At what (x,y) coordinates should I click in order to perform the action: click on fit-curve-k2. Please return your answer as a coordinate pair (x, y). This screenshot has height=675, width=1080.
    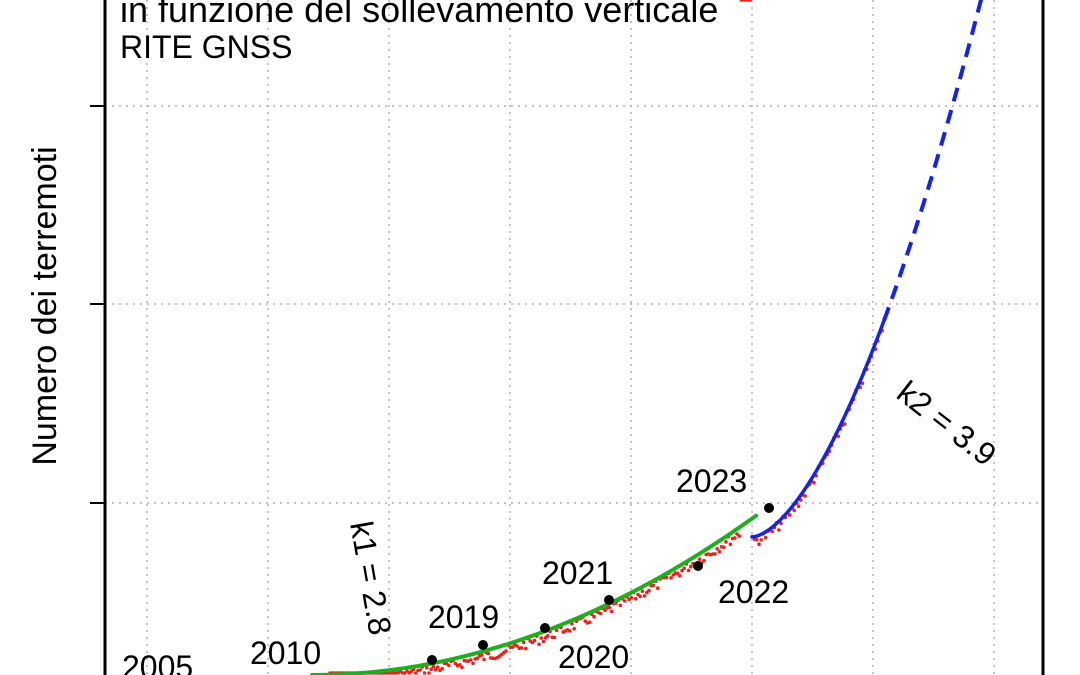
    Looking at the image, I should click on (818, 428).